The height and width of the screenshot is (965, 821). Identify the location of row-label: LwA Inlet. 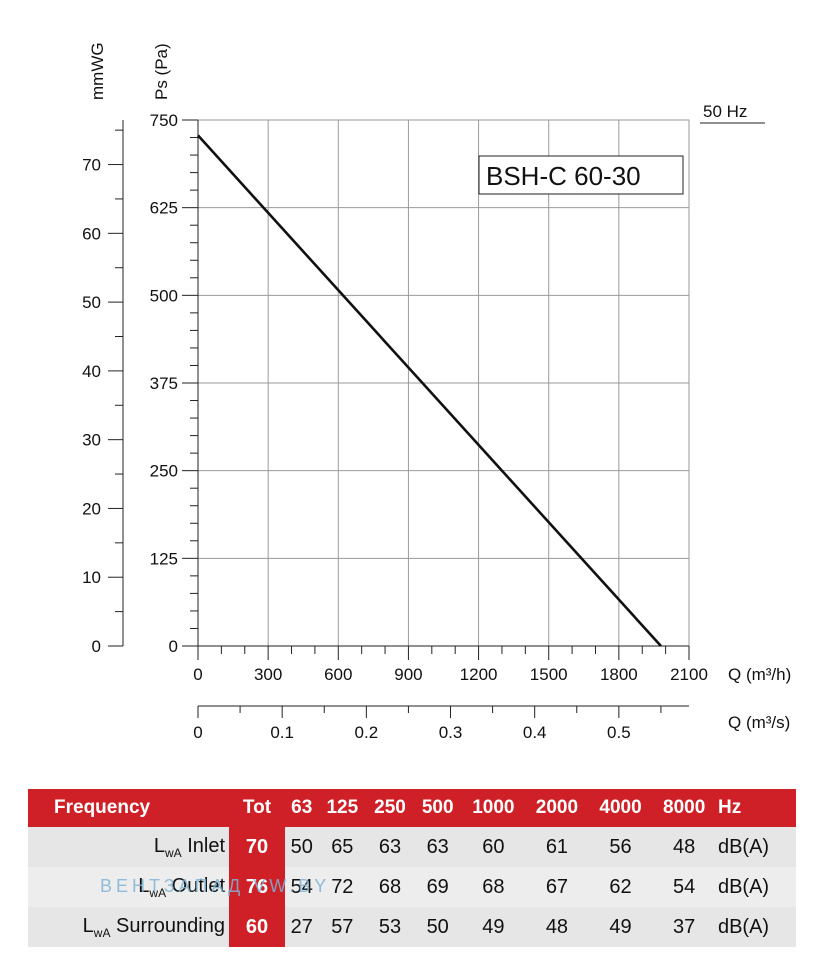
(128, 847).